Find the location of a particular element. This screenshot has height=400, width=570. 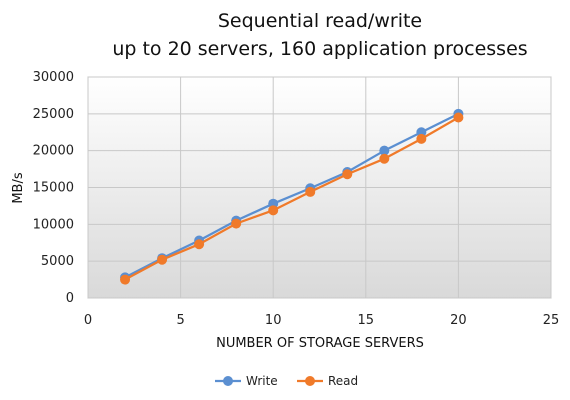

y-tick-label: 15000 is located at coordinates (53, 188).